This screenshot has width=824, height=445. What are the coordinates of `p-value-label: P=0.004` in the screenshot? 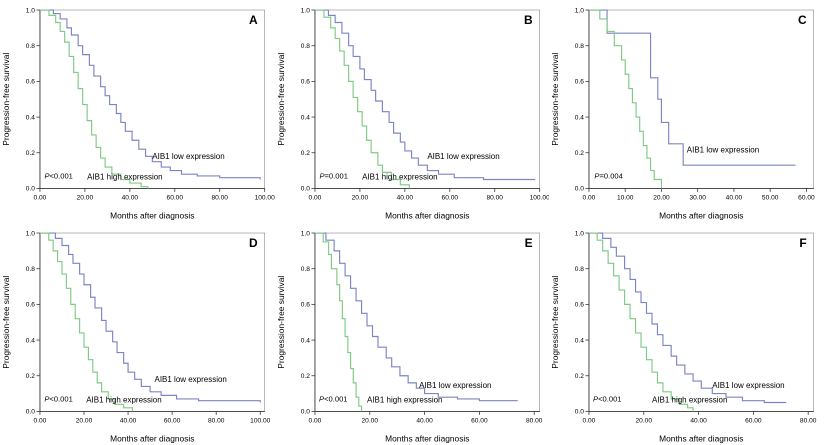 It's located at (609, 176).